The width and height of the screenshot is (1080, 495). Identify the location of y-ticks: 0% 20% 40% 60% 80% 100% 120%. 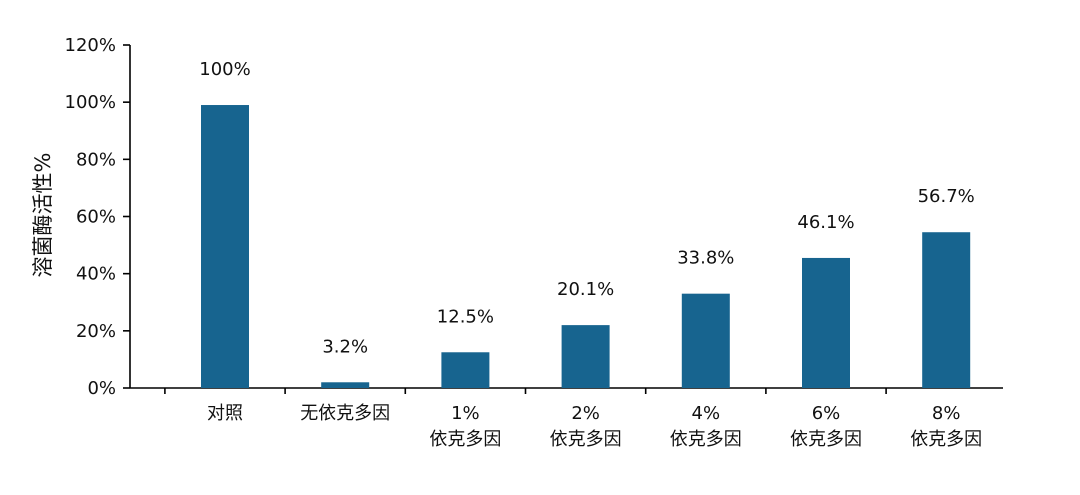
(97, 217).